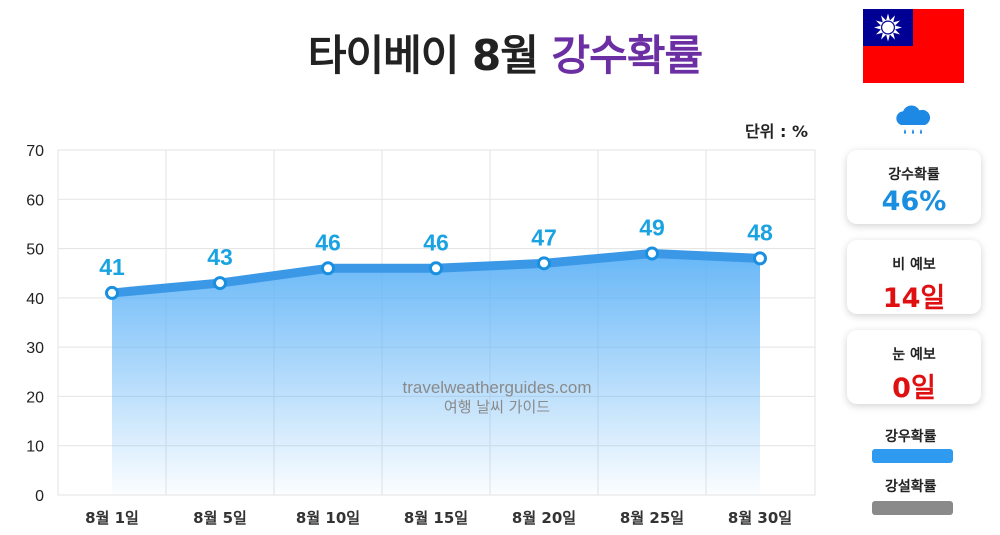 Image resolution: width=1000 pixels, height=535 pixels. I want to click on y-tick-label: 0, so click(39, 496).